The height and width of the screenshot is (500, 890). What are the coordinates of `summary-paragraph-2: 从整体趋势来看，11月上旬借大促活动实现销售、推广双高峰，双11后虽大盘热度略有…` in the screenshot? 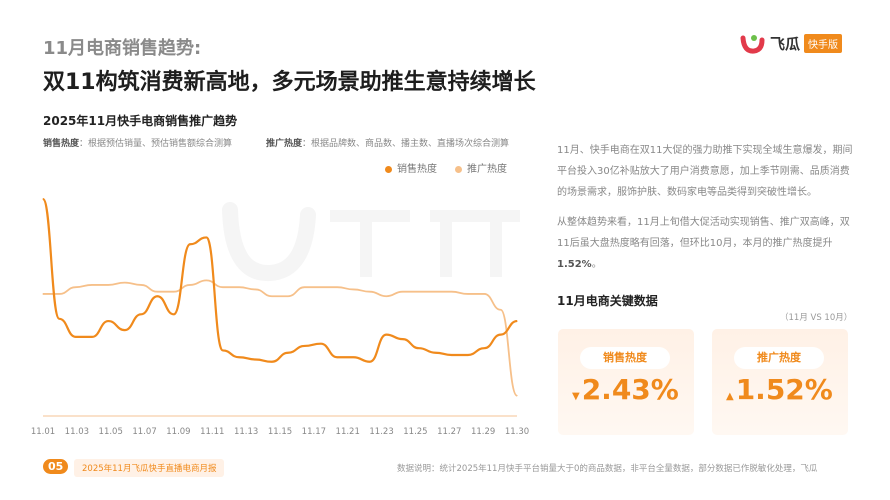 It's located at (707, 243).